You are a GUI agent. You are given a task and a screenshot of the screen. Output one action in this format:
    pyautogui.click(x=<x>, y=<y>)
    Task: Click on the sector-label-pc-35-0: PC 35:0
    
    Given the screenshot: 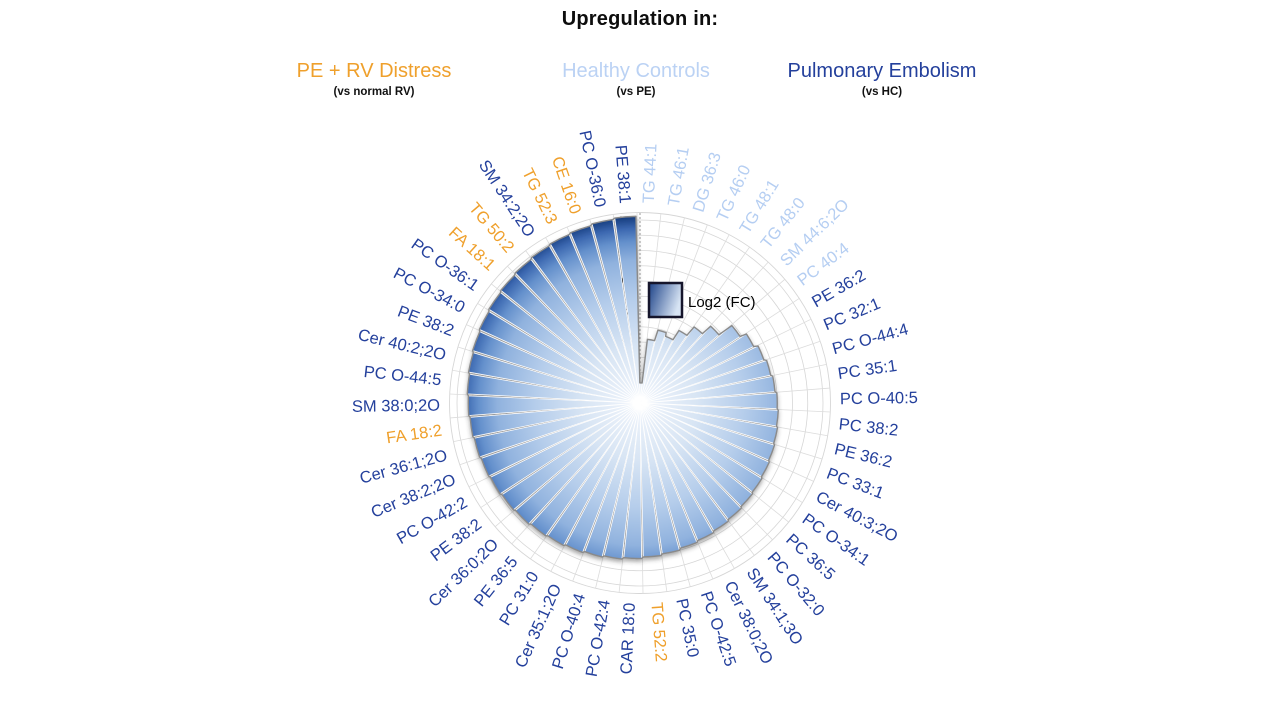 What is the action you would take?
    pyautogui.click(x=687, y=628)
    